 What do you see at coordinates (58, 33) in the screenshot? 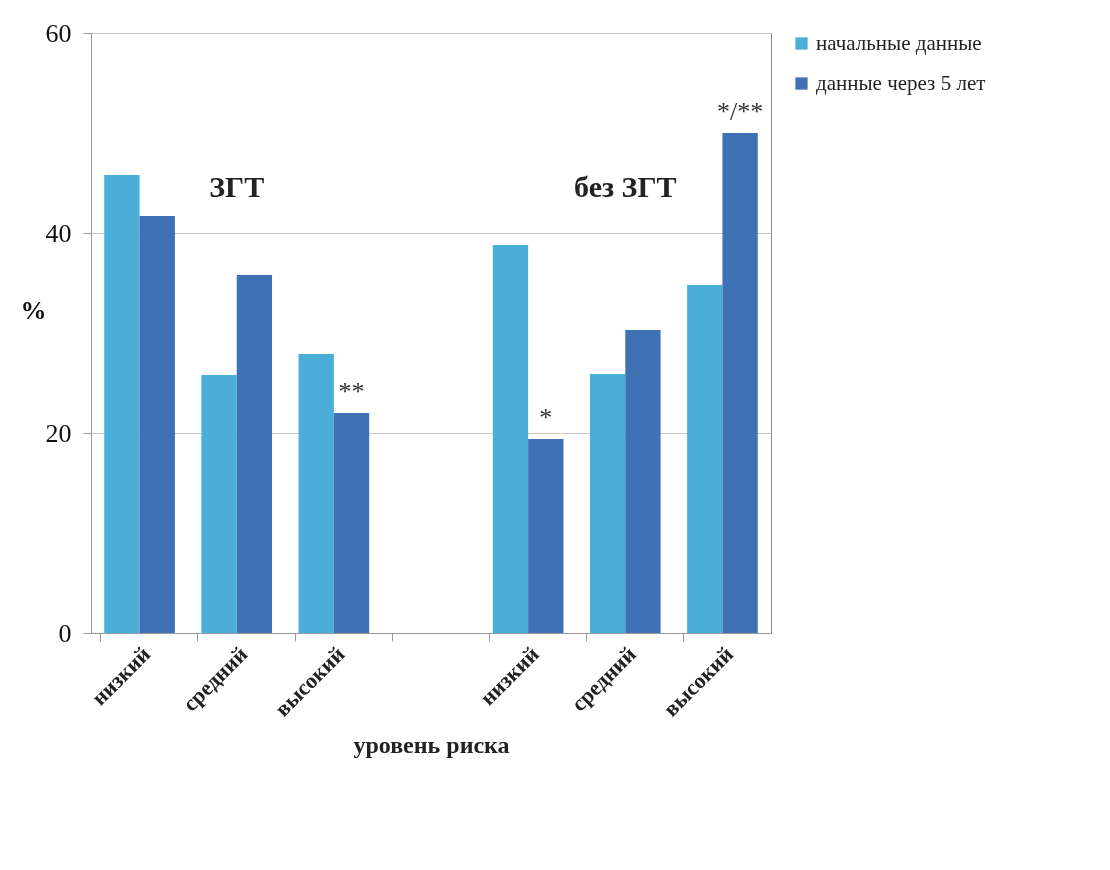
I see `y-tick-label: 60` at bounding box center [58, 33].